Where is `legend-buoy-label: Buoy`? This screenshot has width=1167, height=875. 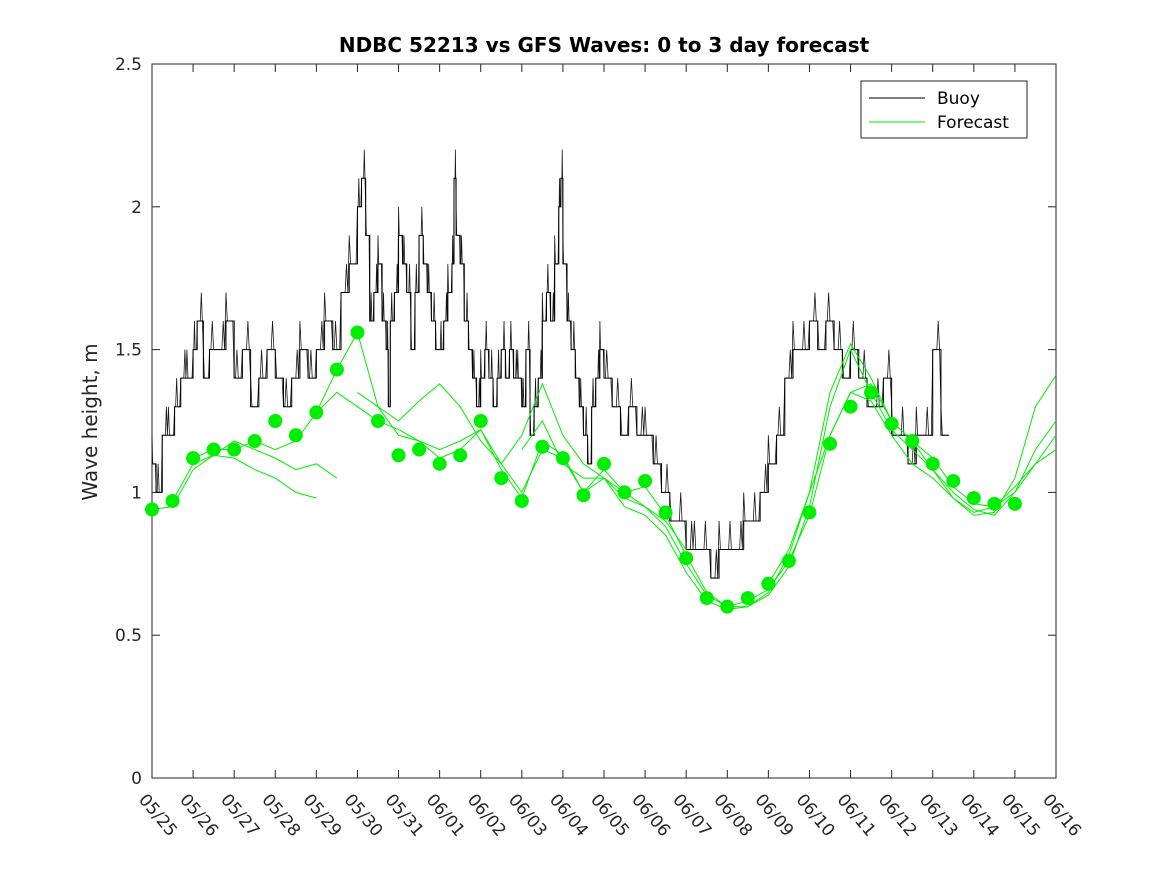 legend-buoy-label: Buoy is located at coordinates (958, 99).